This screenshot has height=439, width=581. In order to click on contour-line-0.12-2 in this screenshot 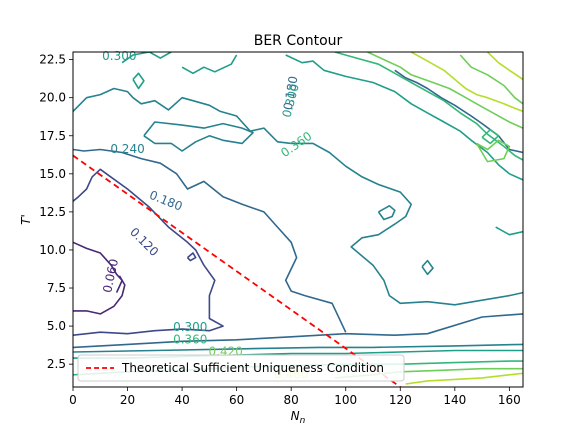, I will do `click(148, 252)`.